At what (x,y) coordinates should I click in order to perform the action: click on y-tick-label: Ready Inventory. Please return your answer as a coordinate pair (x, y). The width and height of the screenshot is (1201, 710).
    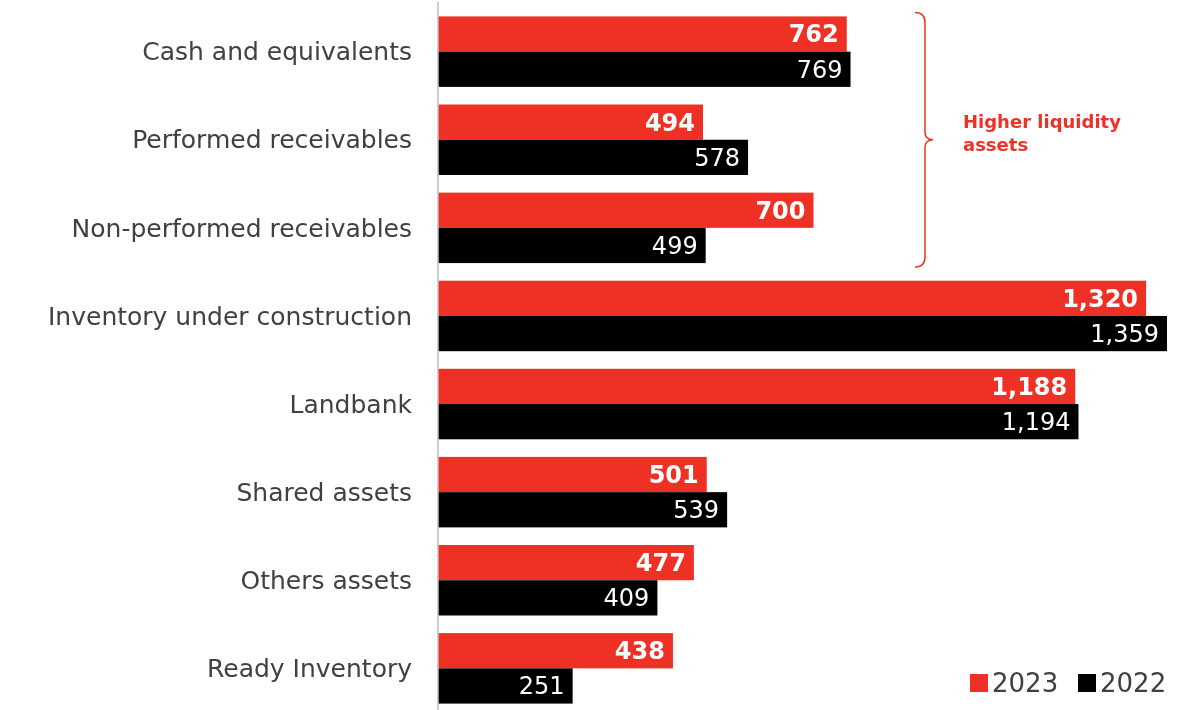
    Looking at the image, I should click on (310, 669).